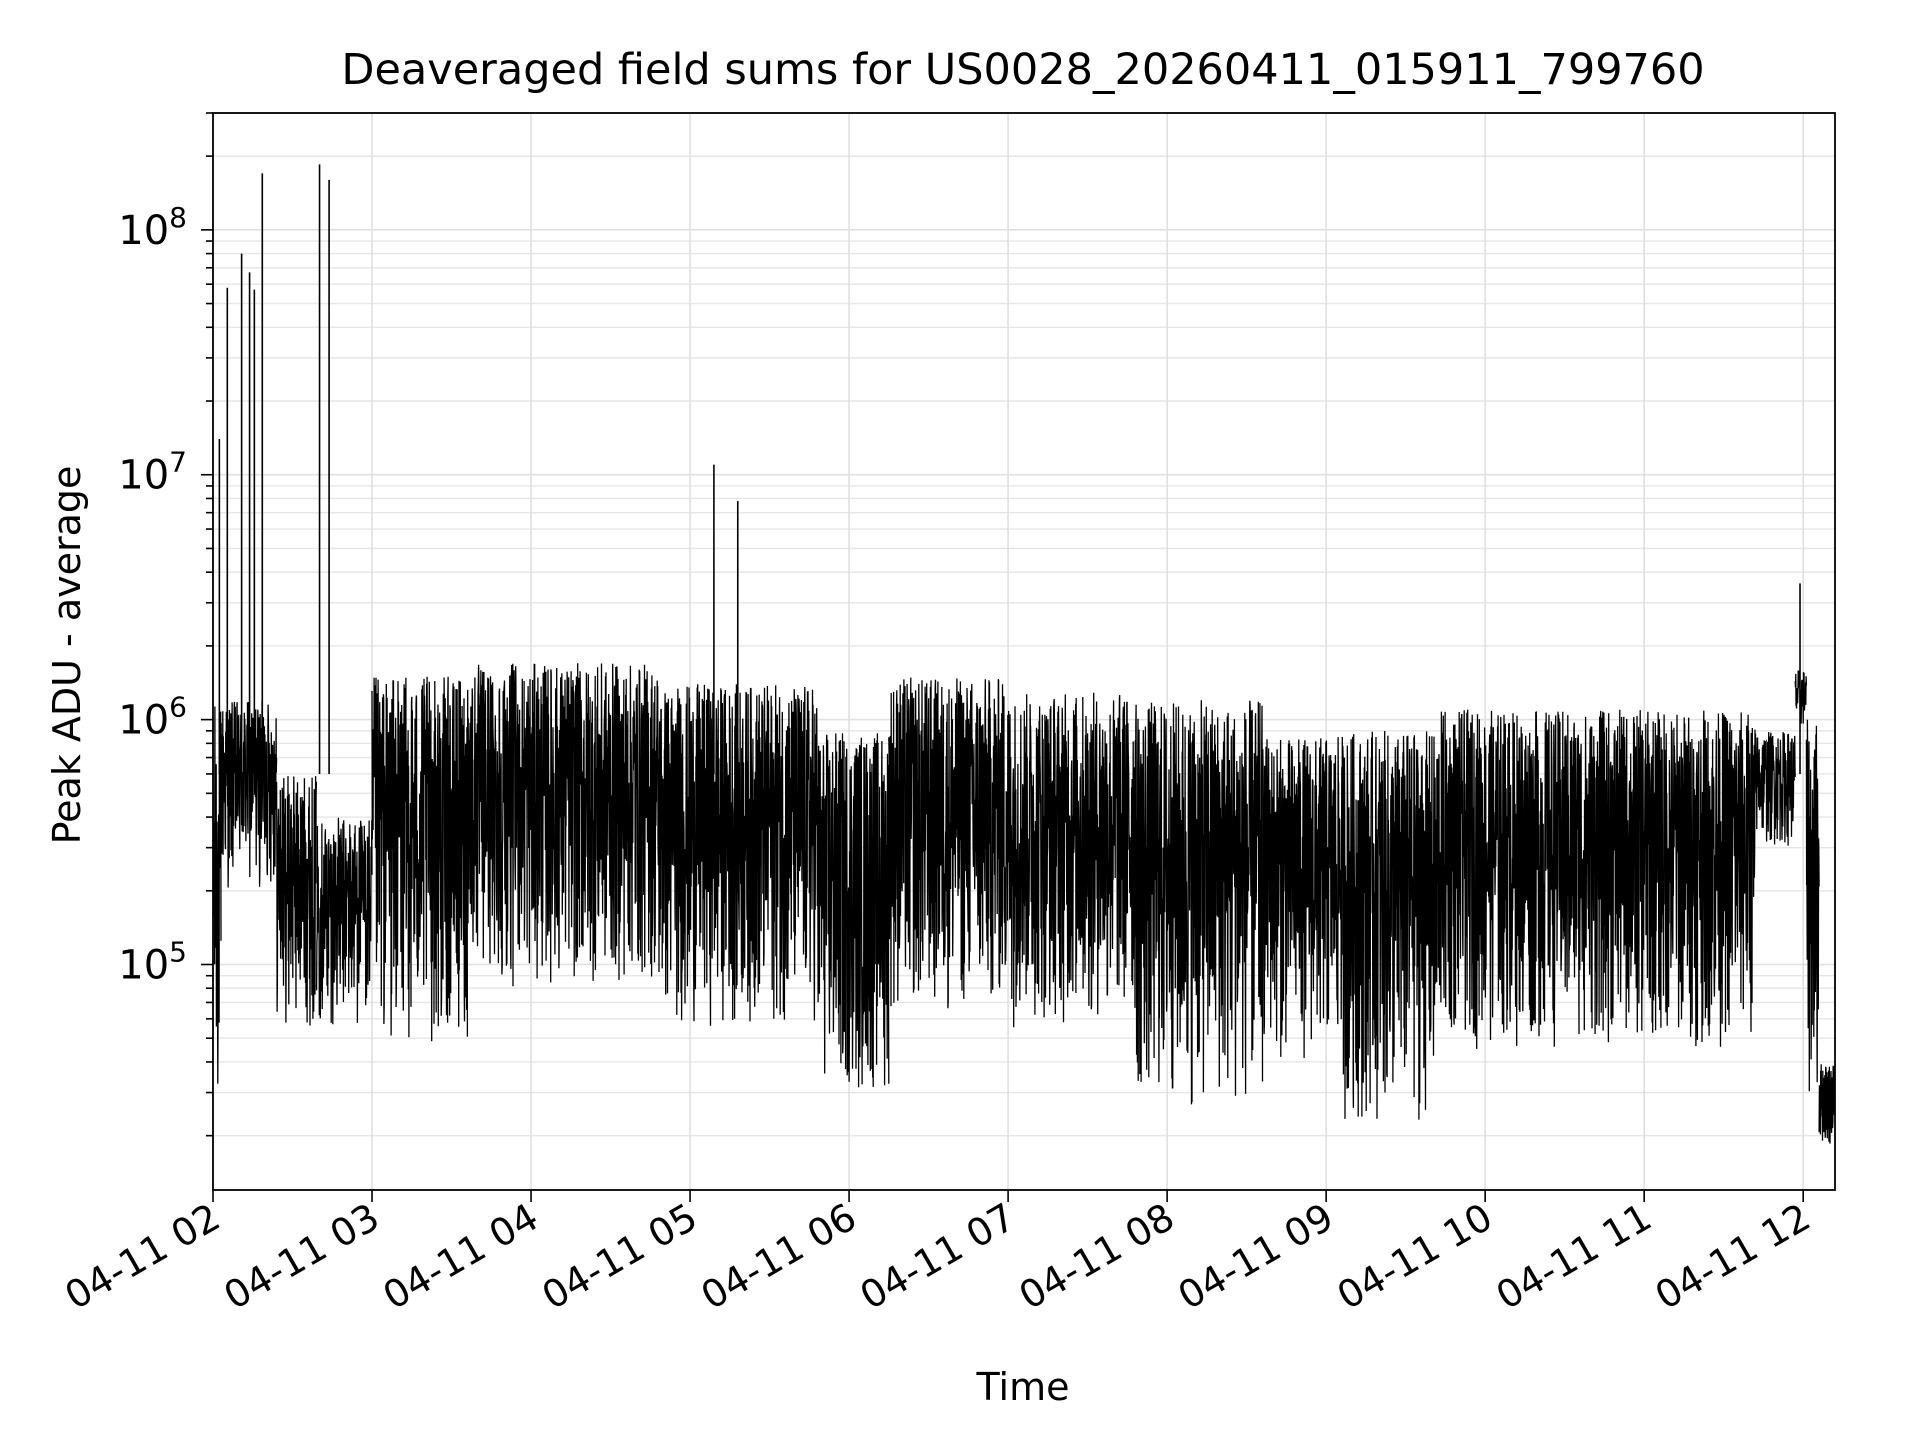  I want to click on y-tick-label: 10⁵, so click(152, 962).